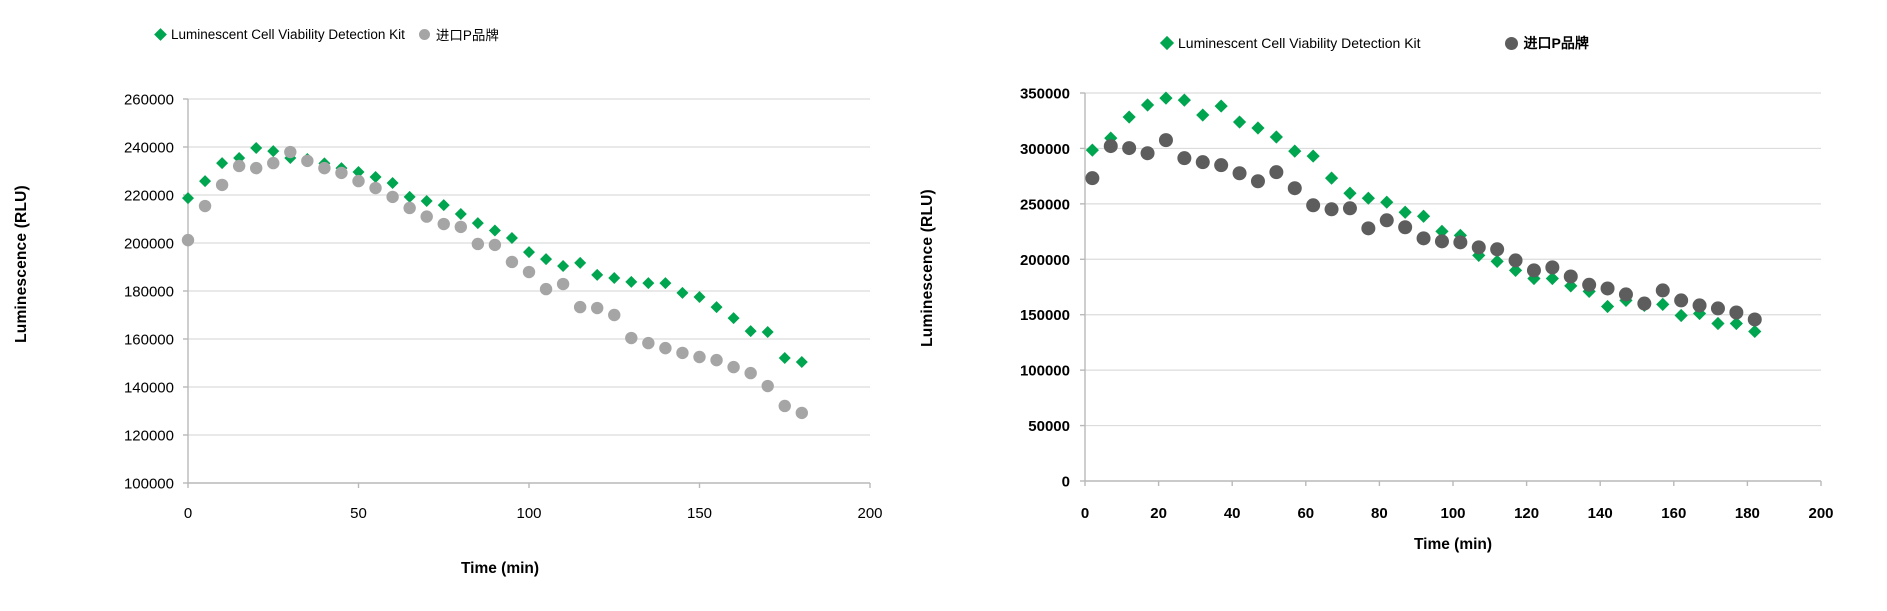 The height and width of the screenshot is (611, 1887). I want to click on diamond-marker-icon, so click(160, 34).